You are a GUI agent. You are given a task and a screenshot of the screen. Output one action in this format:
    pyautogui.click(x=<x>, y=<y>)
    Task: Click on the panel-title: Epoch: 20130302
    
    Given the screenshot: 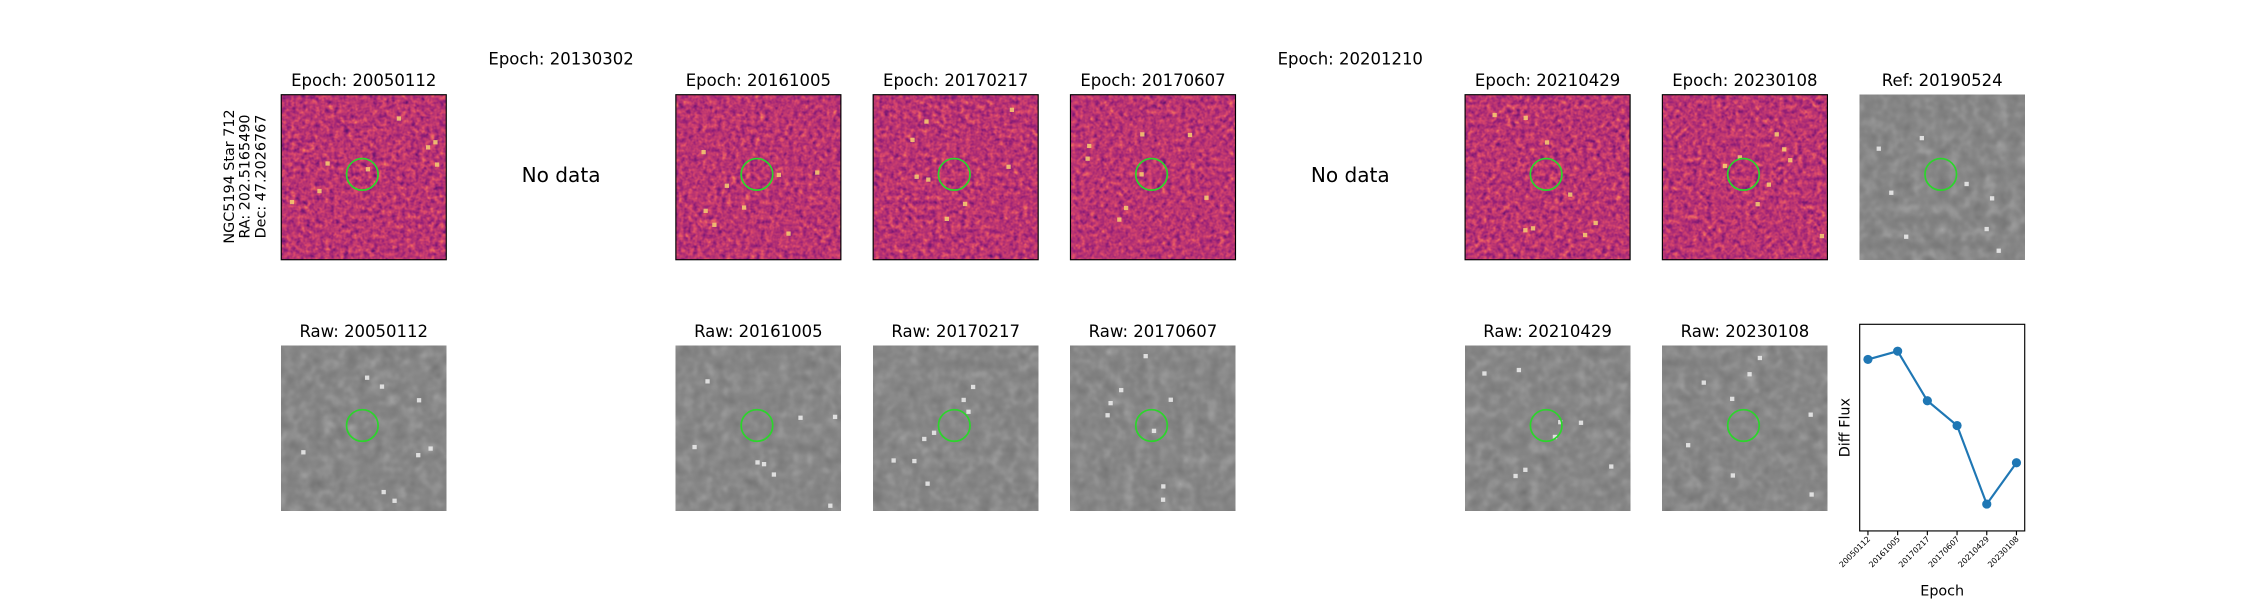 What is the action you would take?
    pyautogui.click(x=560, y=59)
    